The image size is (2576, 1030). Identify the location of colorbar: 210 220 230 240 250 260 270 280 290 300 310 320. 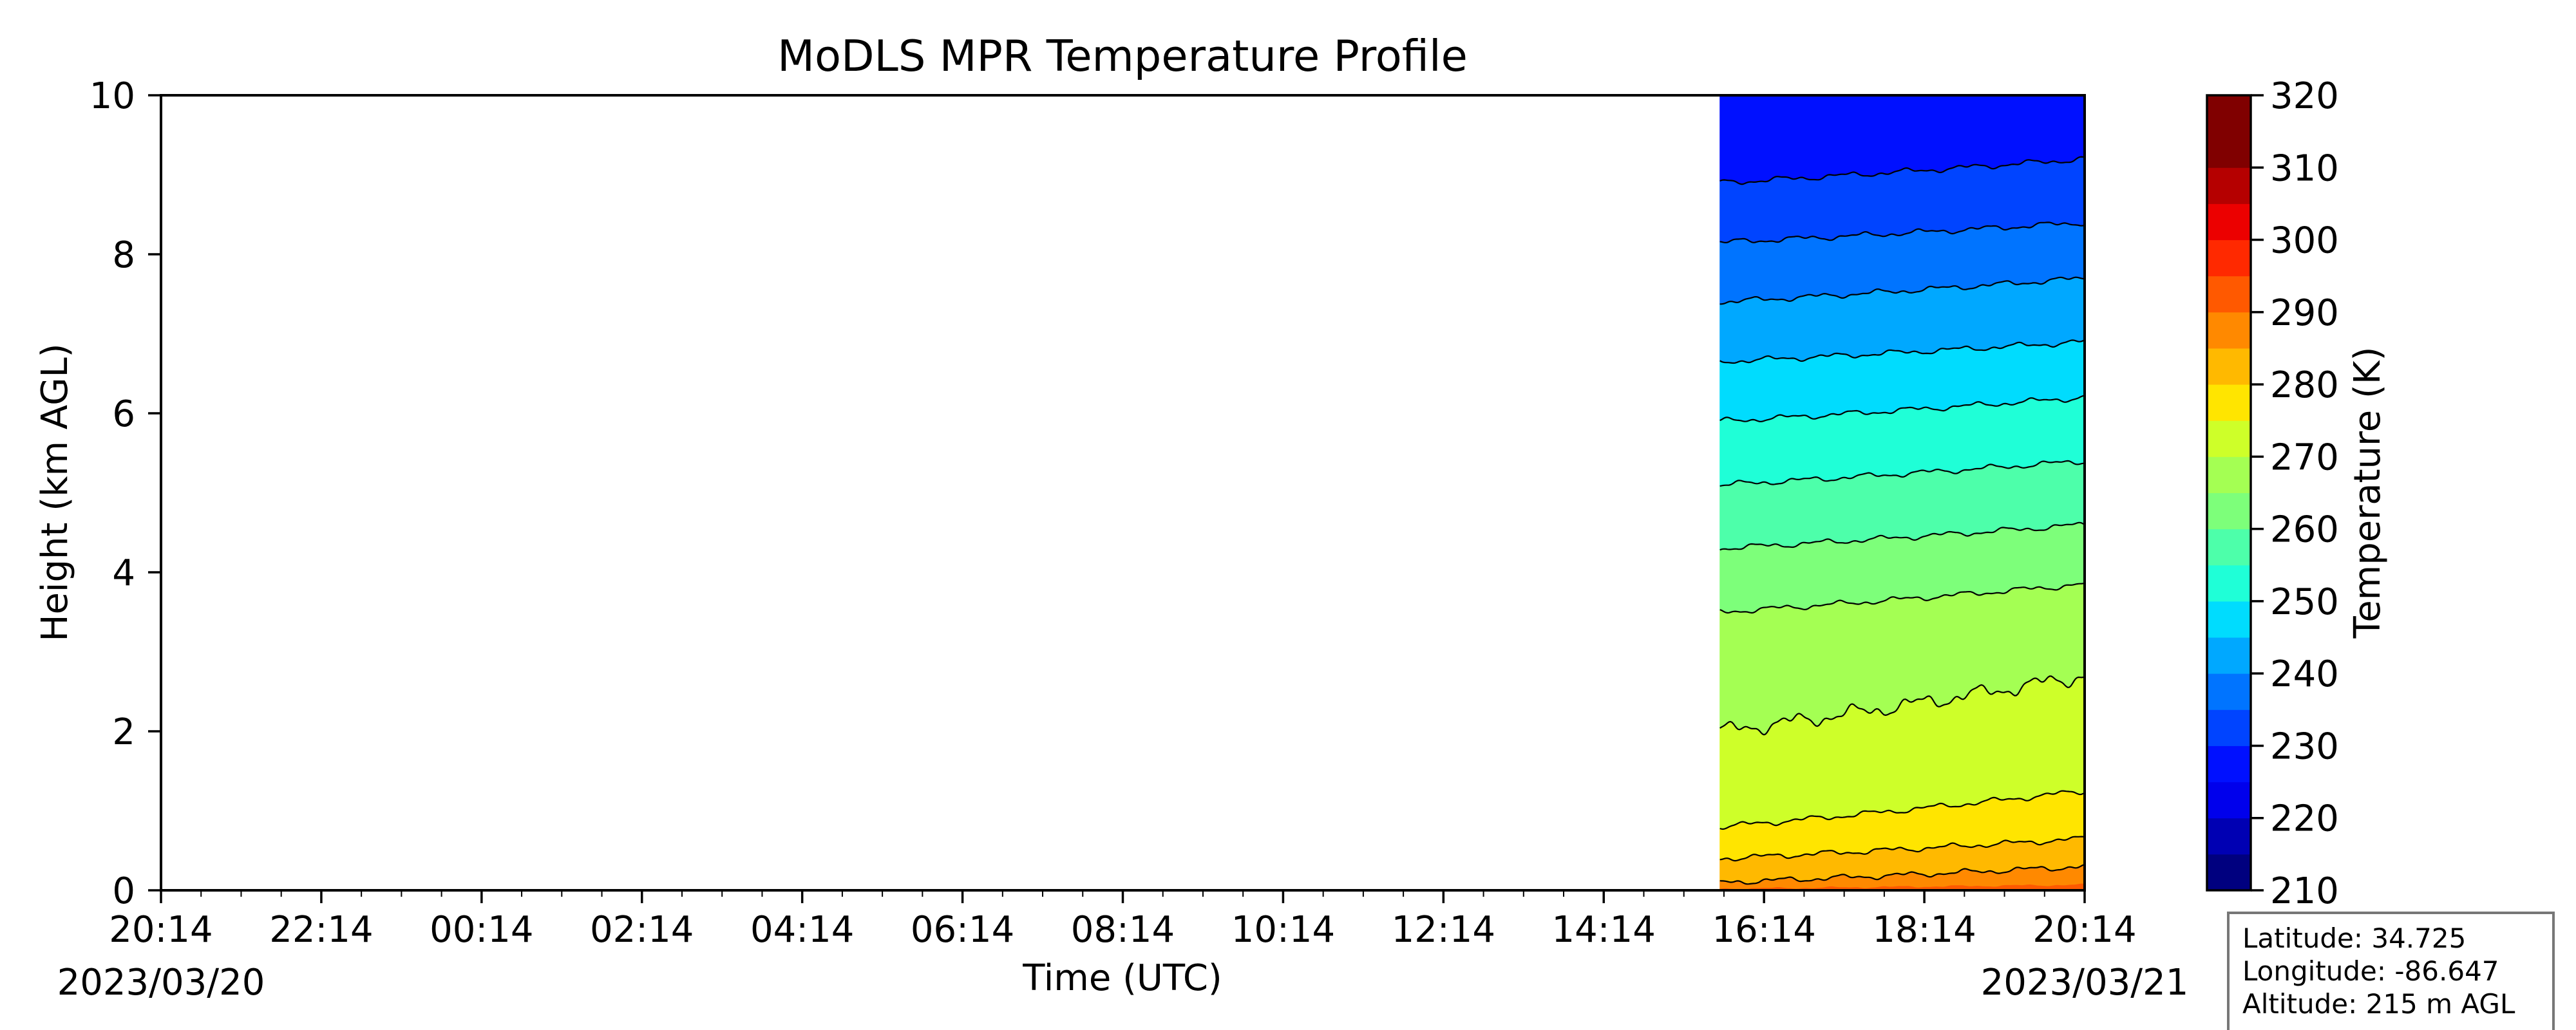
(2272, 494).